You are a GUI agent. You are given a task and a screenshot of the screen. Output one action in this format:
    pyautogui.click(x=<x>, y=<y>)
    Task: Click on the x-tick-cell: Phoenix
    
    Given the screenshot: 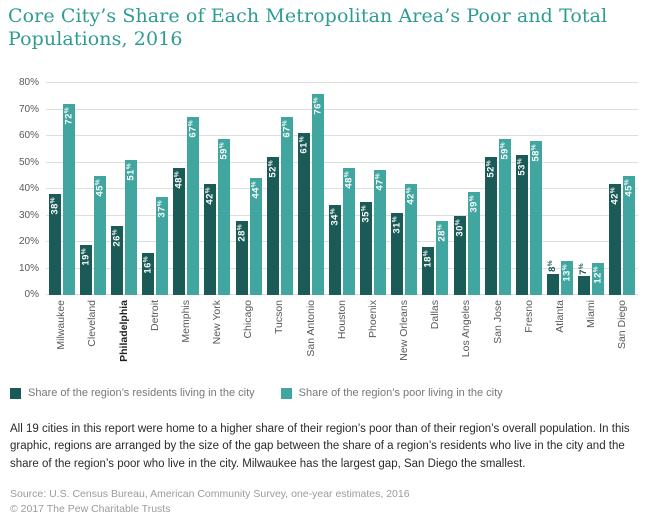 What is the action you would take?
    pyautogui.click(x=373, y=337)
    